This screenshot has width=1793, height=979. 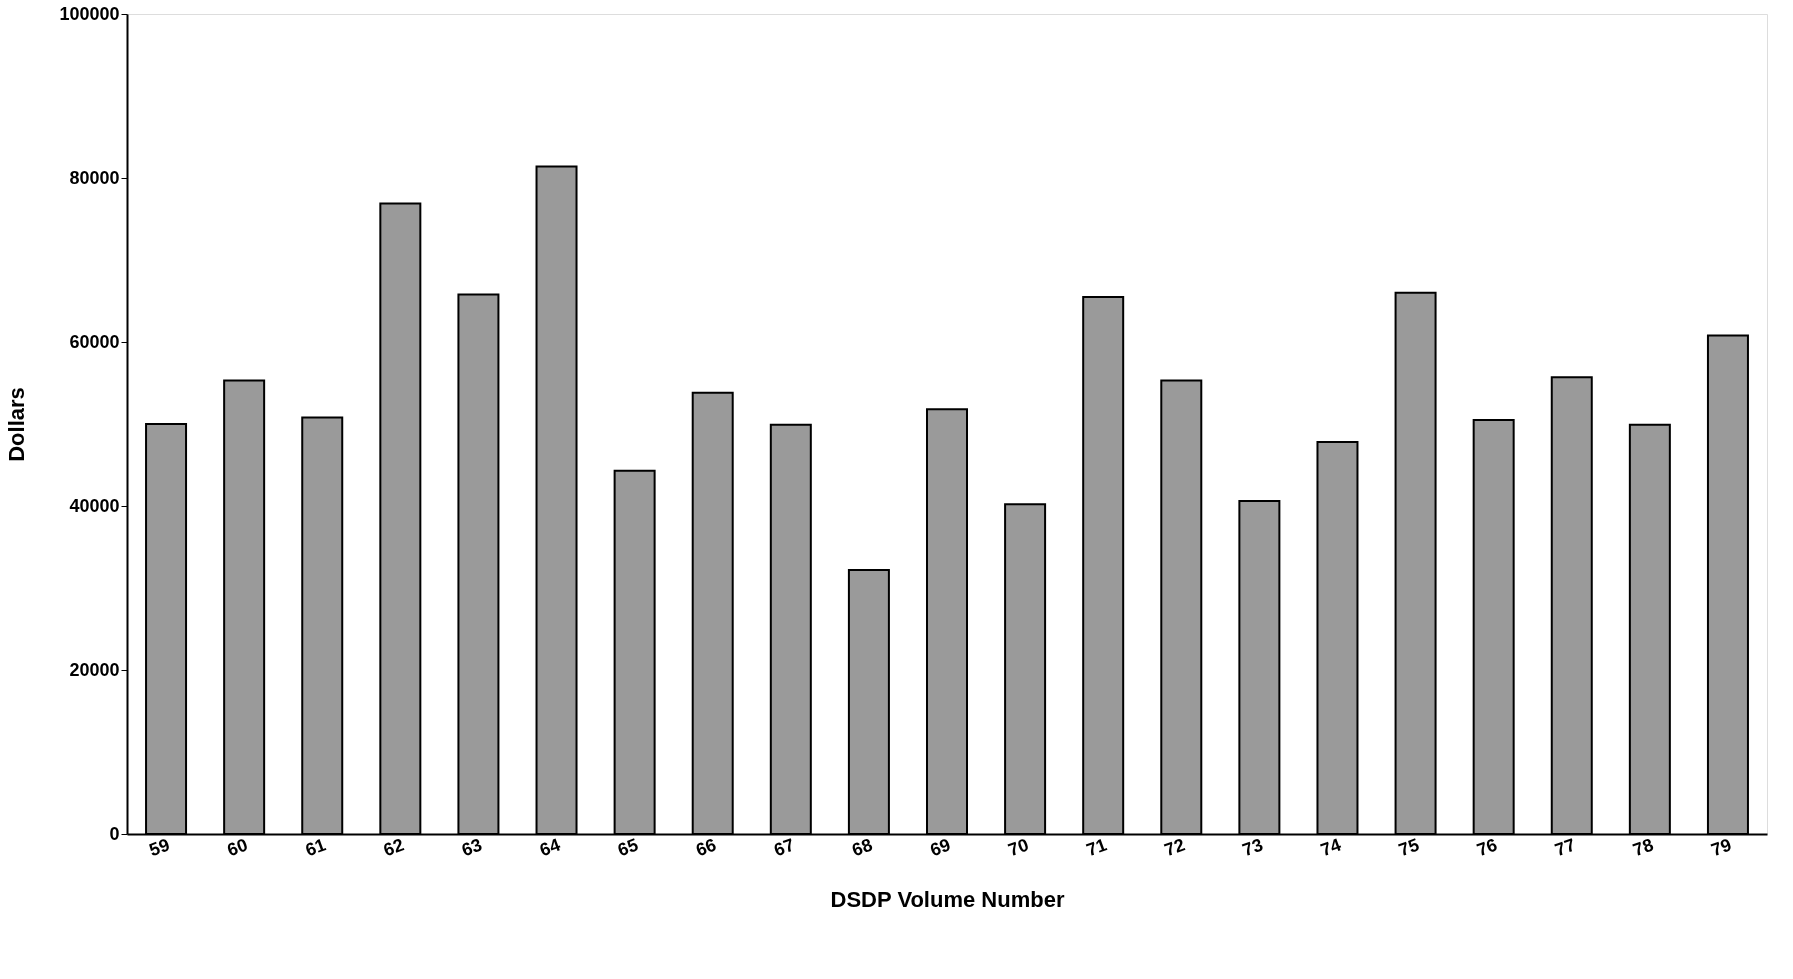 I want to click on x-tick-label: 65, so click(x=628, y=847).